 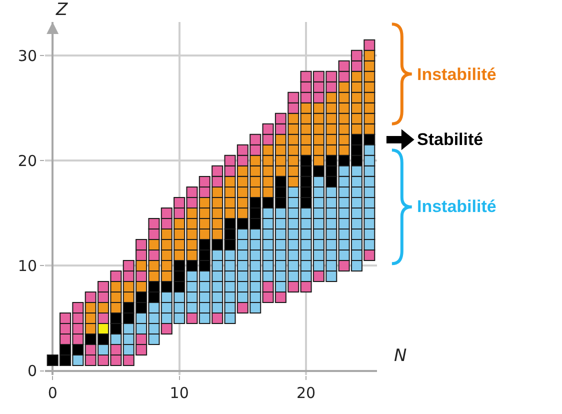 What do you see at coordinates (400, 356) in the screenshot?
I see `x-axis-title: N` at bounding box center [400, 356].